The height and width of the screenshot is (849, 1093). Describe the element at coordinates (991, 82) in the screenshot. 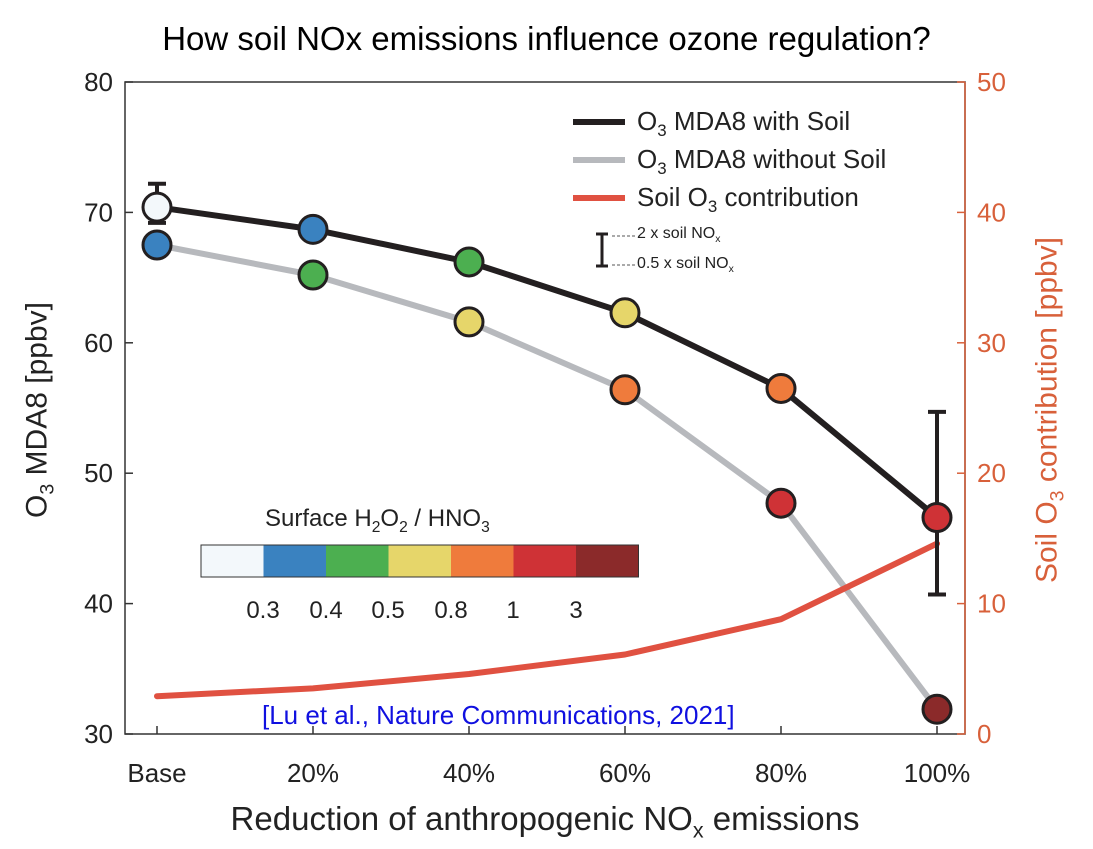

I see `y2-tick-label: 50` at that location.